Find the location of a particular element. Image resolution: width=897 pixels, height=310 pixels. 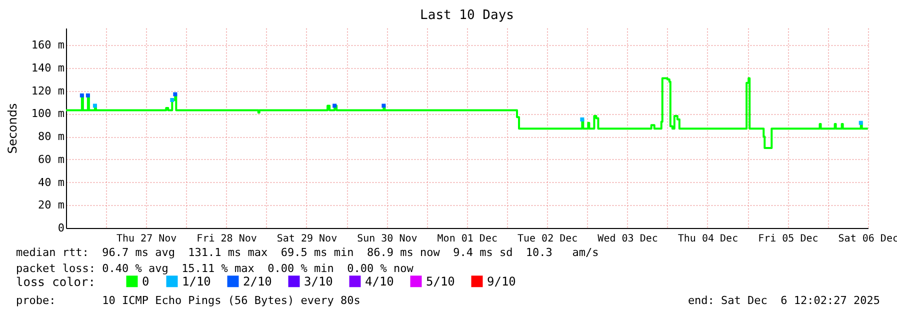

x-tick-label: Thu 04 Dec is located at coordinates (708, 239).